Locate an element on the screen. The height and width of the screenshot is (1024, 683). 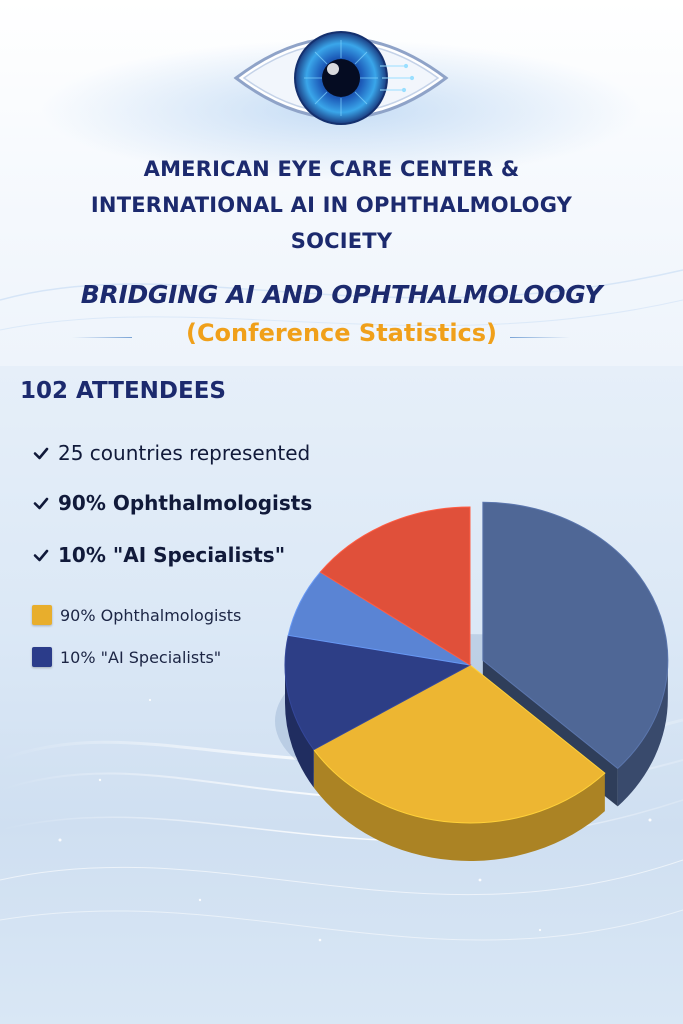
stat-item-ai-specialists: 10% "AI Specialists" is located at coordinates (158, 555).